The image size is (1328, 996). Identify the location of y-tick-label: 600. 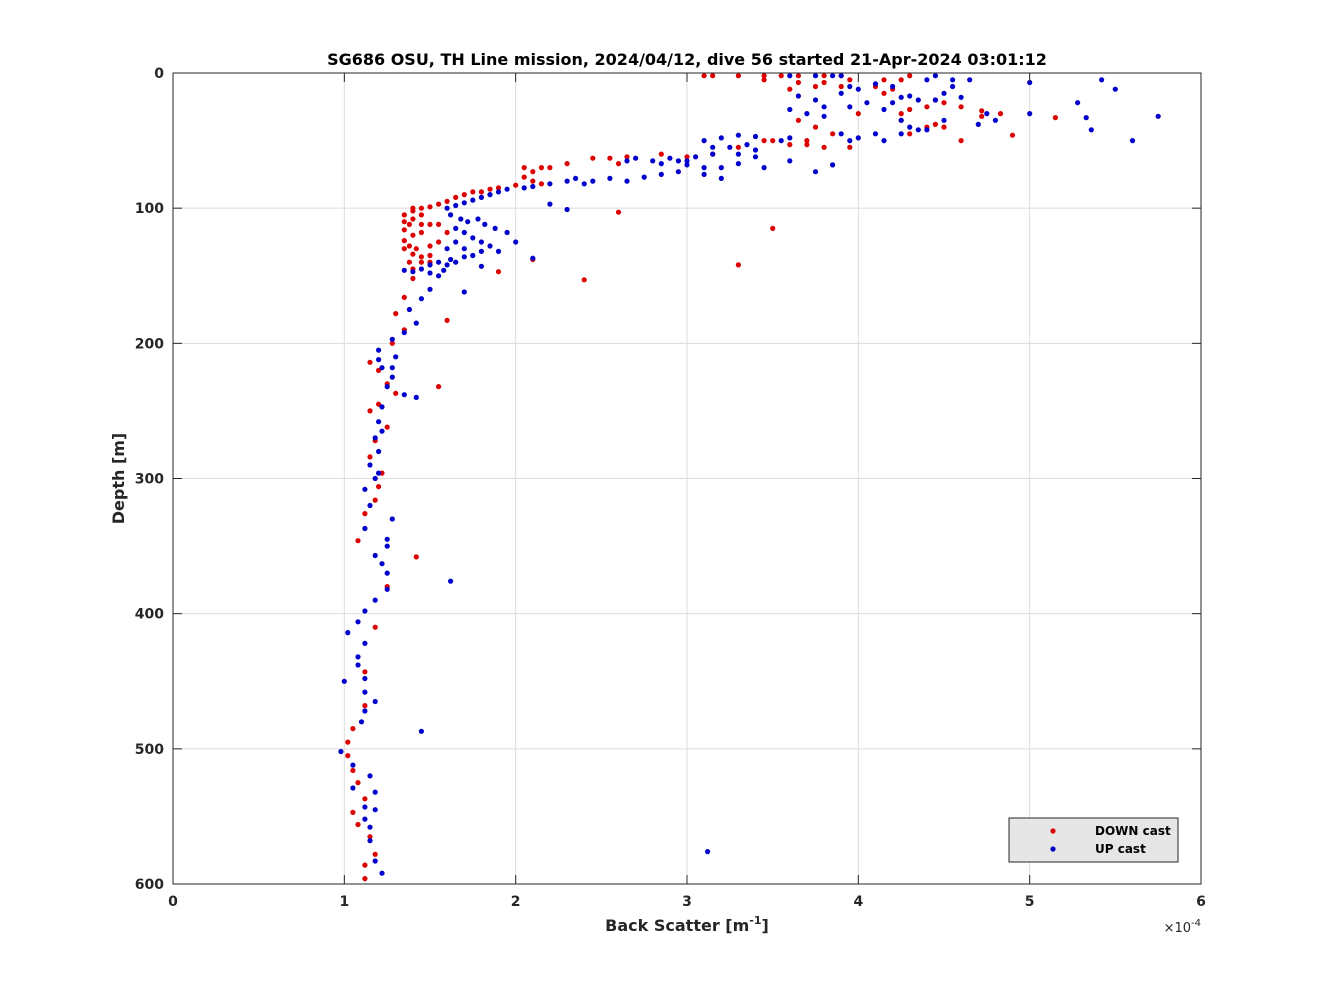
(149, 885).